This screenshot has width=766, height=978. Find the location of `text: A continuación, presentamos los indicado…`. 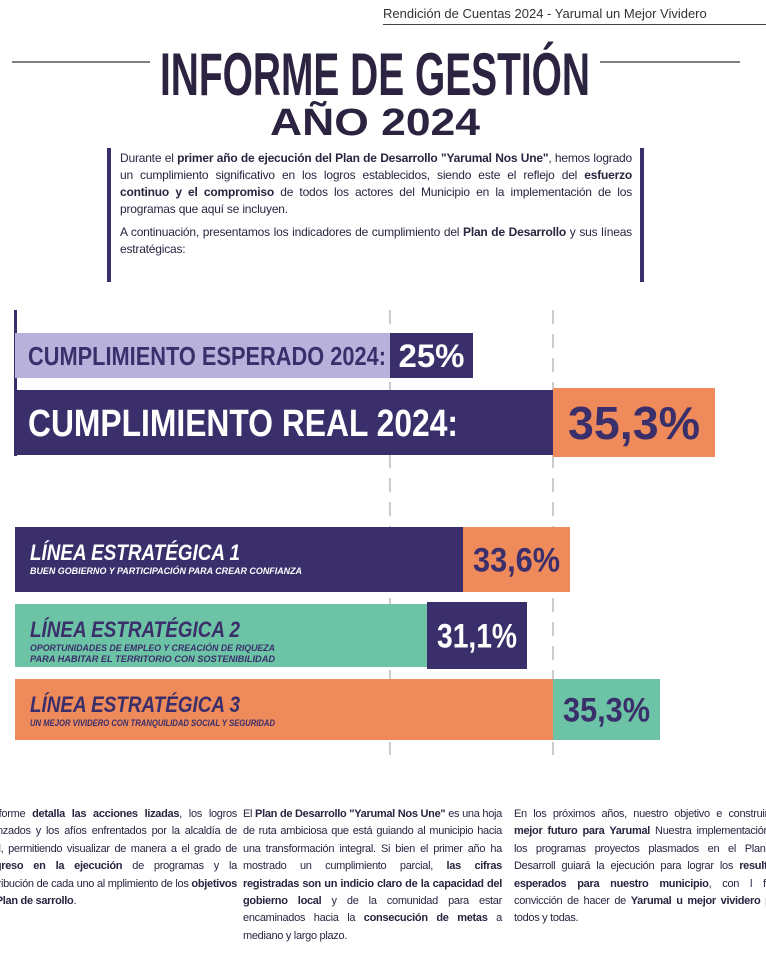

text: A continuación, presentamos los indicado… is located at coordinates (292, 232).